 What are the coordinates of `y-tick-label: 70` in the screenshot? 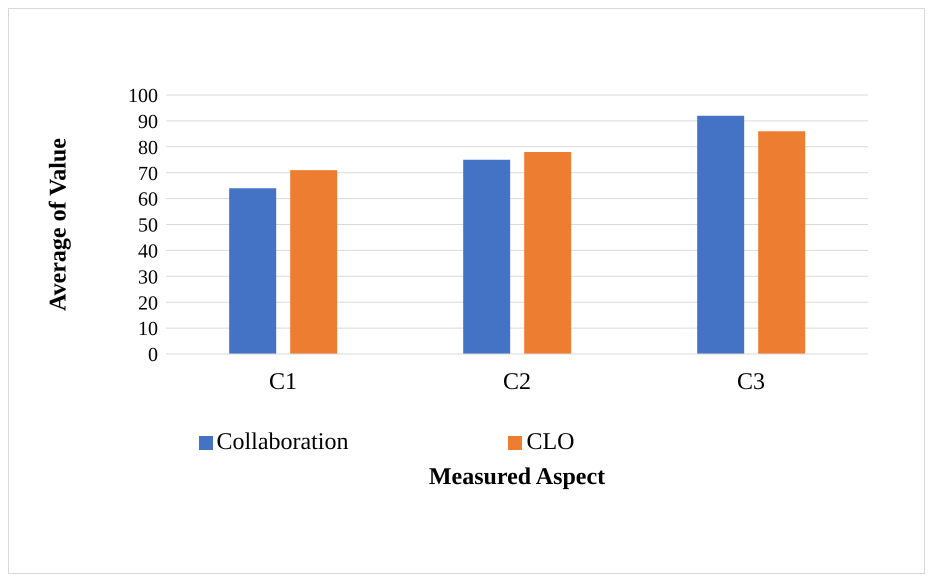 It's located at (148, 173).